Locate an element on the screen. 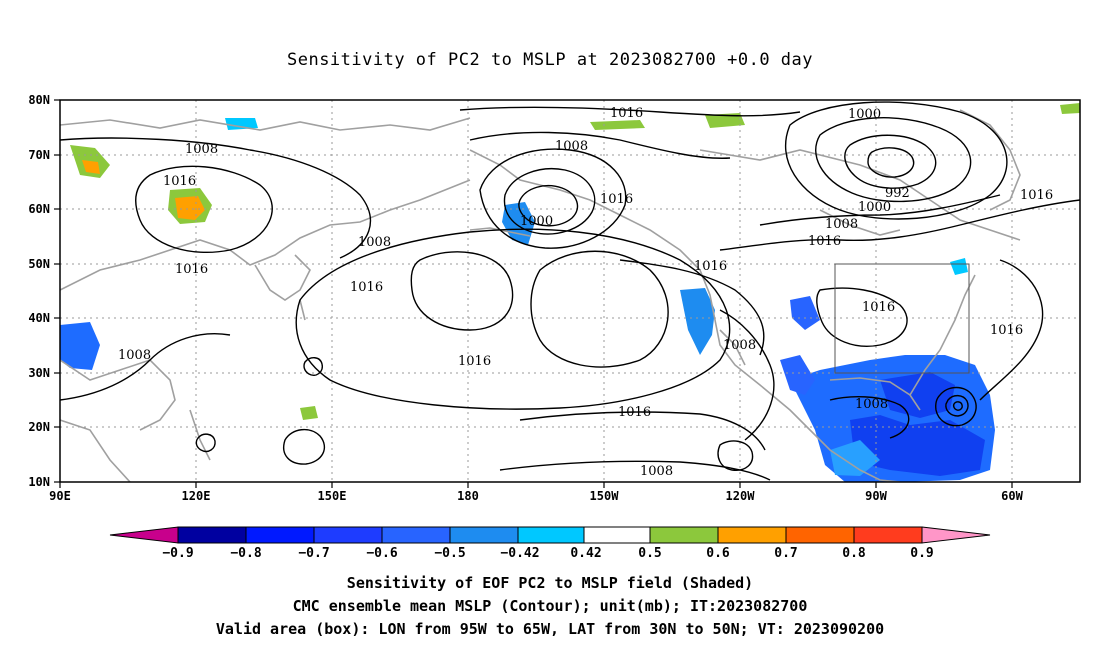  coast-asia-east is located at coordinates (265, 235).